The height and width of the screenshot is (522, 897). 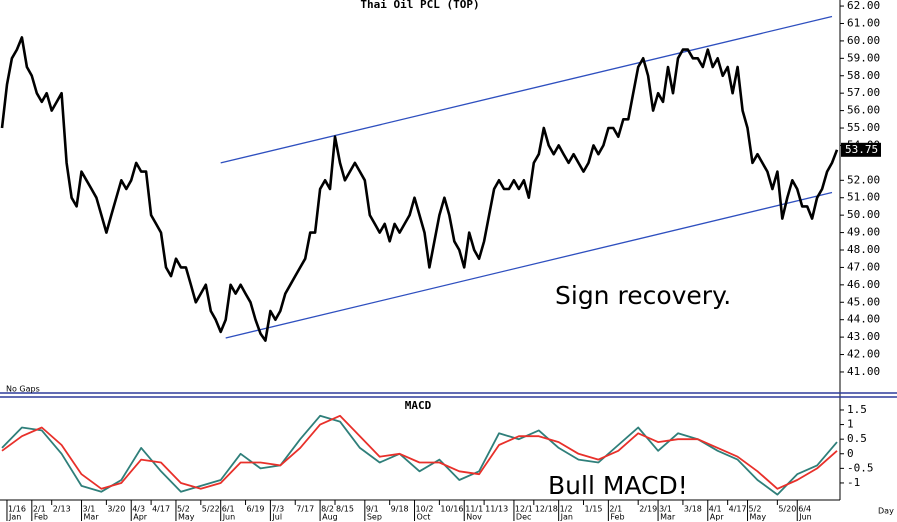 I want to click on y-tick-label: 1, so click(x=850, y=424).